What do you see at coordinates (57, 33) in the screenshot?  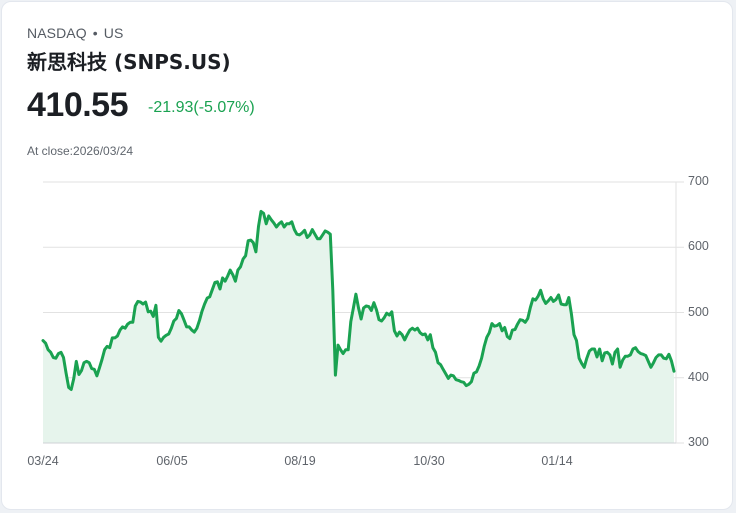 I see `exchange-name: NASDAQ` at bounding box center [57, 33].